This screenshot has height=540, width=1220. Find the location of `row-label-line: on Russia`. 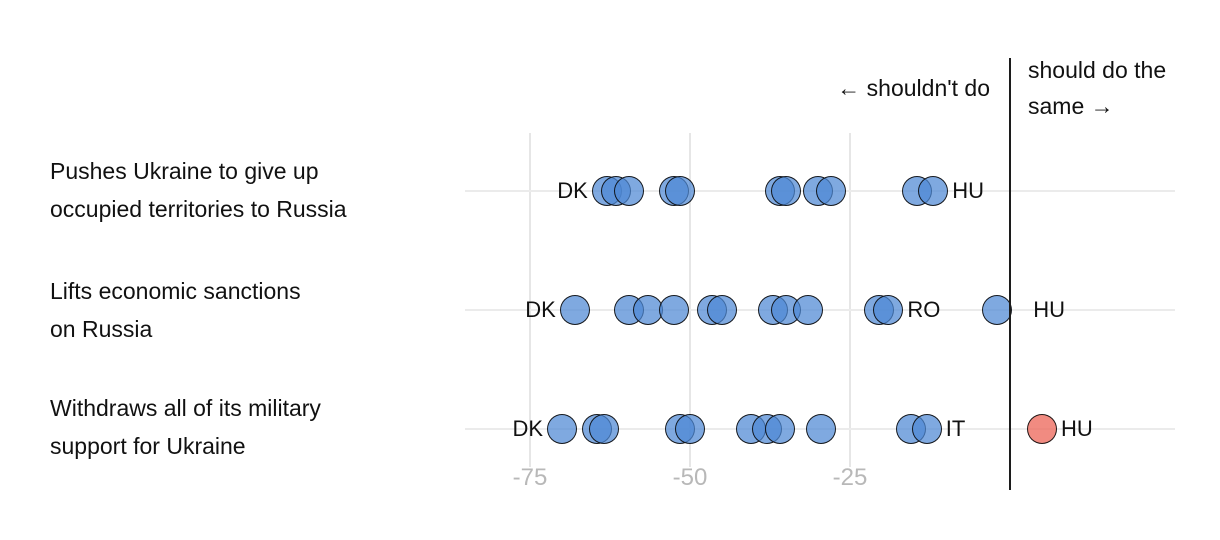

row-label-line: on Russia is located at coordinates (101, 329).